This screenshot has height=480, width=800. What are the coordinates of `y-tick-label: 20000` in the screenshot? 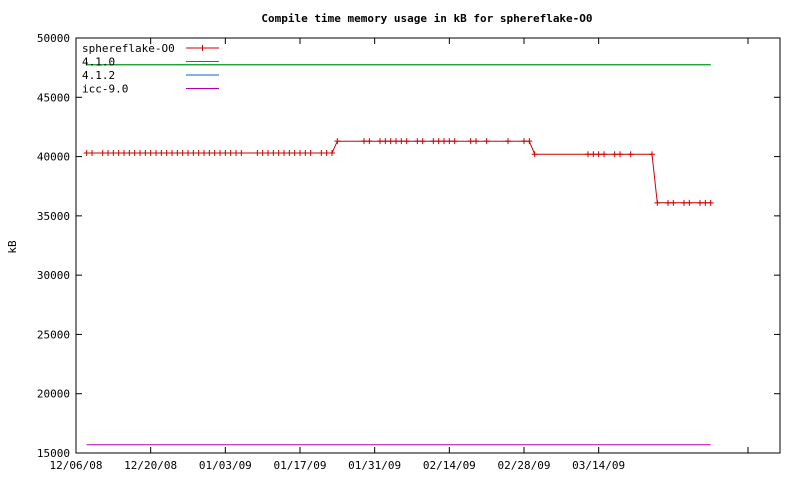 It's located at (53, 394).